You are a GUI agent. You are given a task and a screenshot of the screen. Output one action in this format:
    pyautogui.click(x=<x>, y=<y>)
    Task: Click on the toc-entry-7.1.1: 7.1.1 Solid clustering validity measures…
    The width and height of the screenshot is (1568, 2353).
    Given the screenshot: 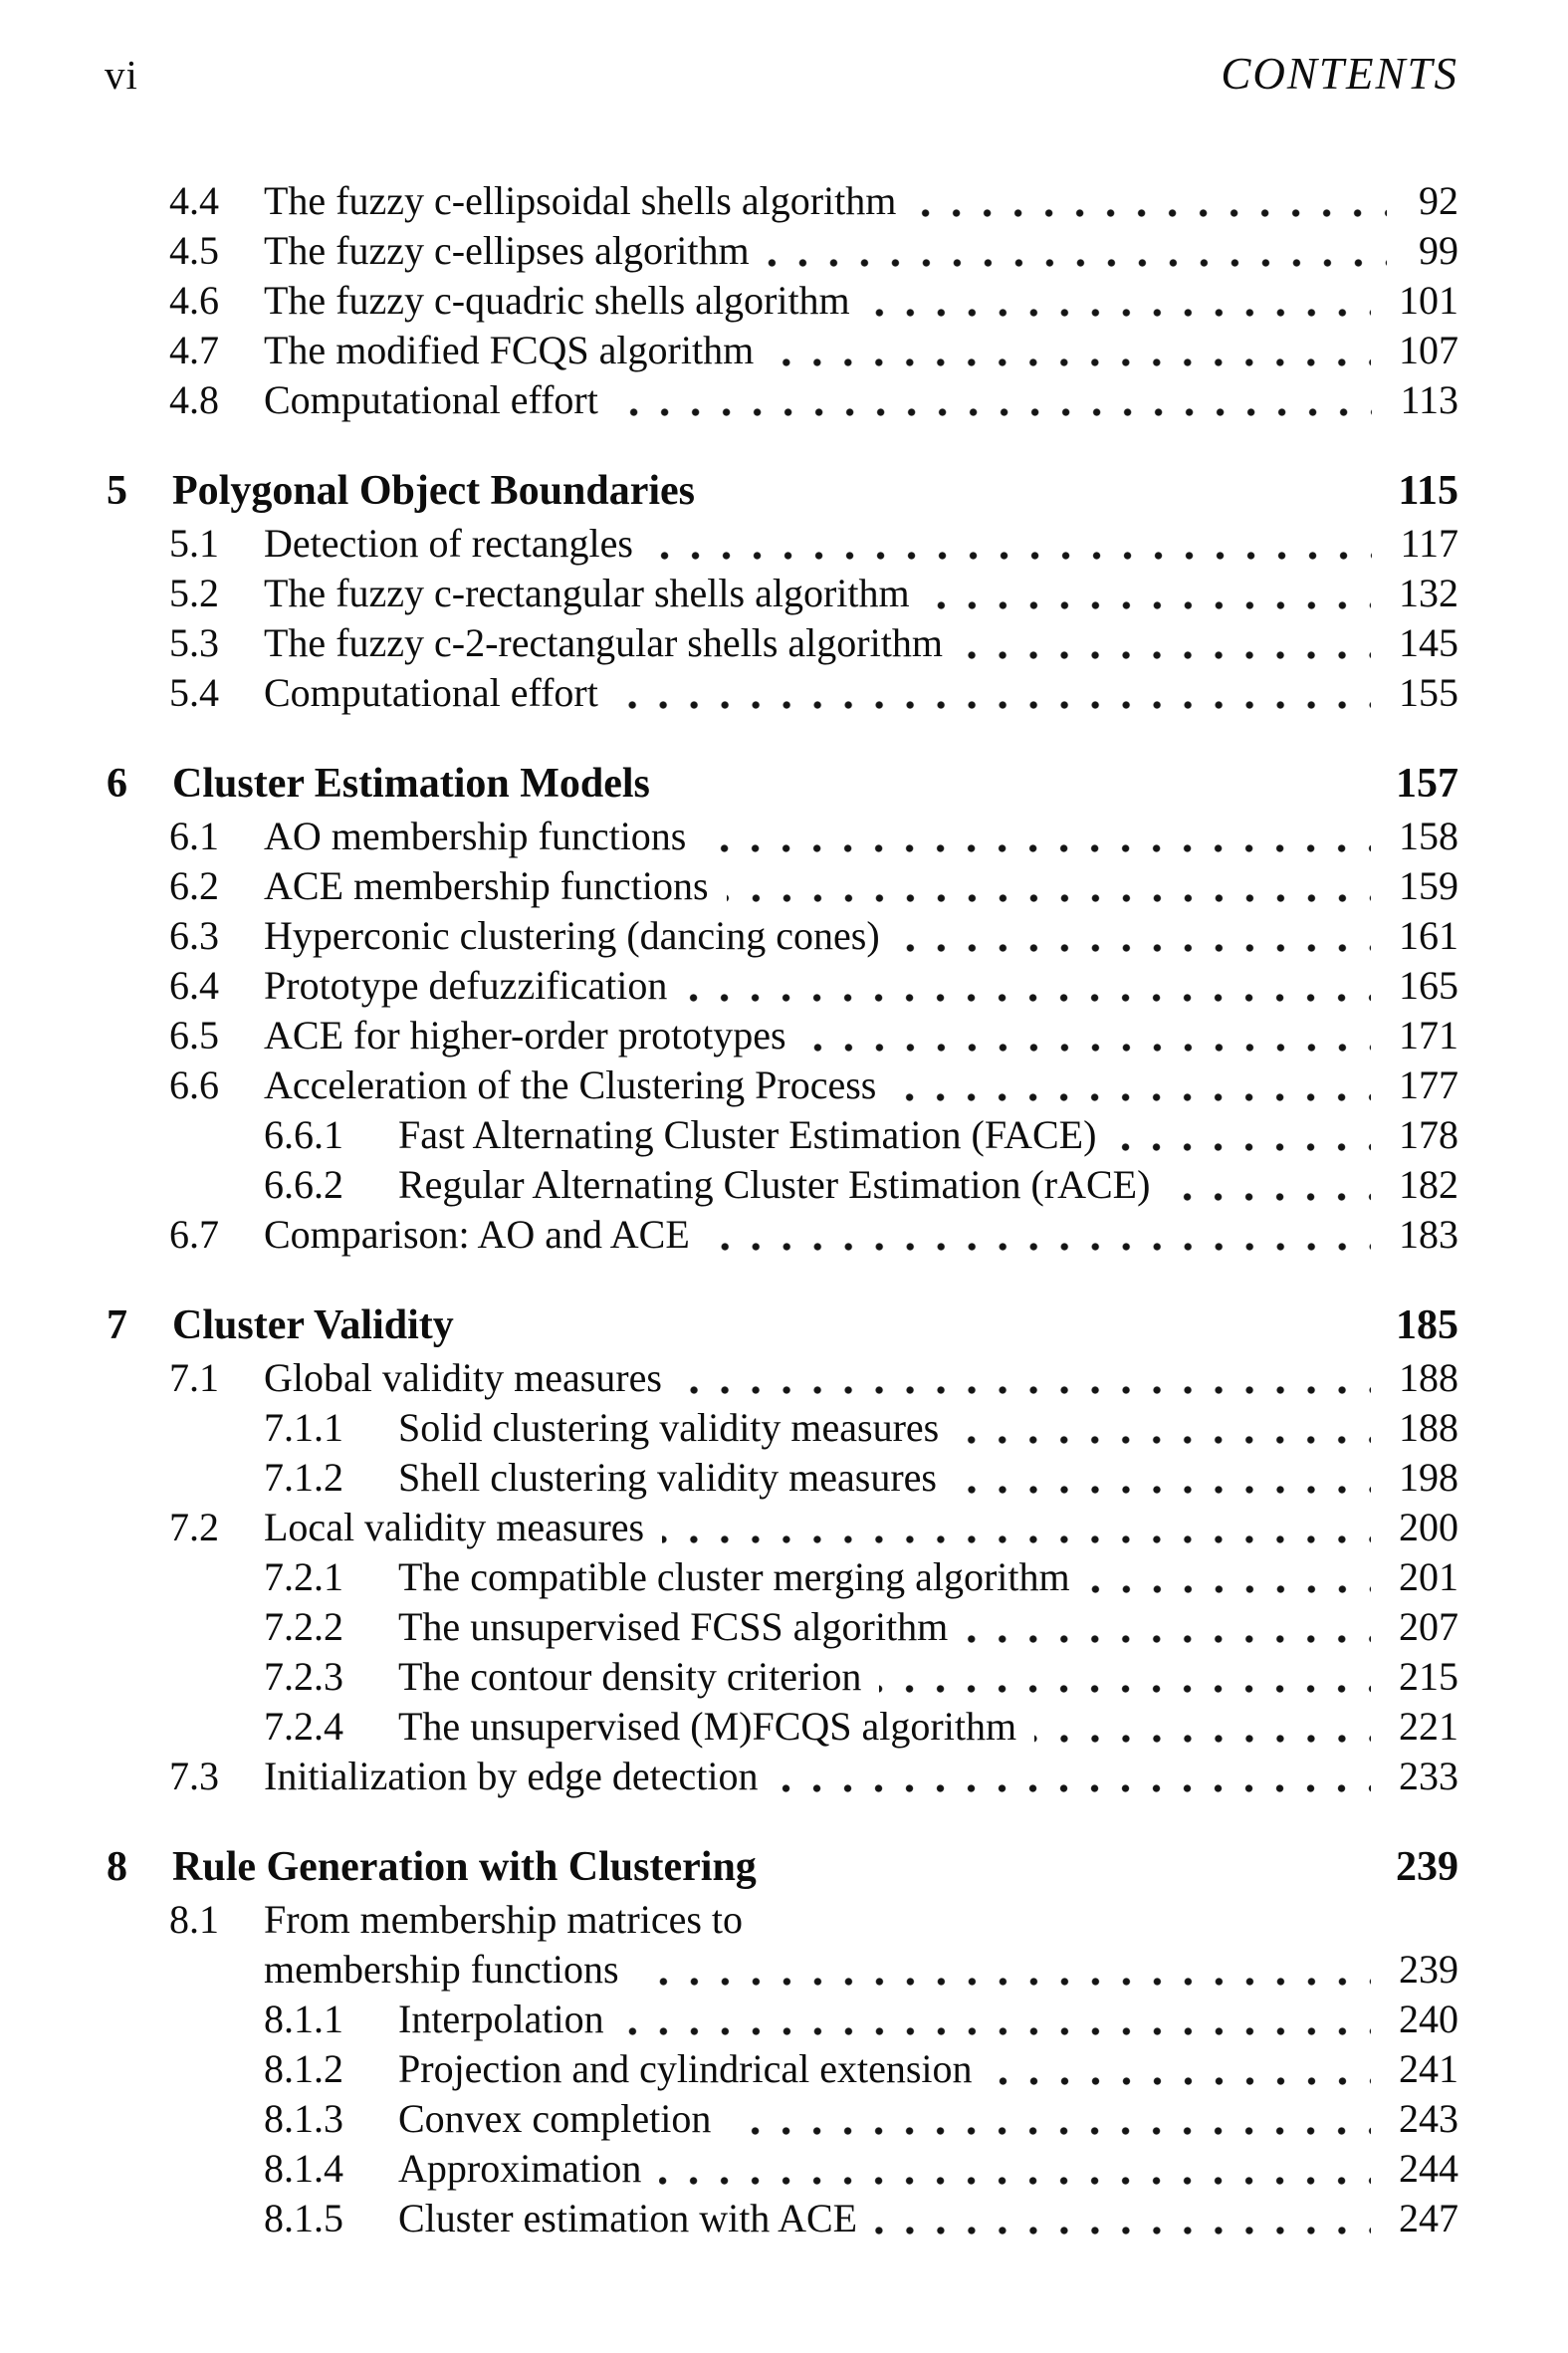 What is the action you would take?
    pyautogui.click(x=729, y=1428)
    